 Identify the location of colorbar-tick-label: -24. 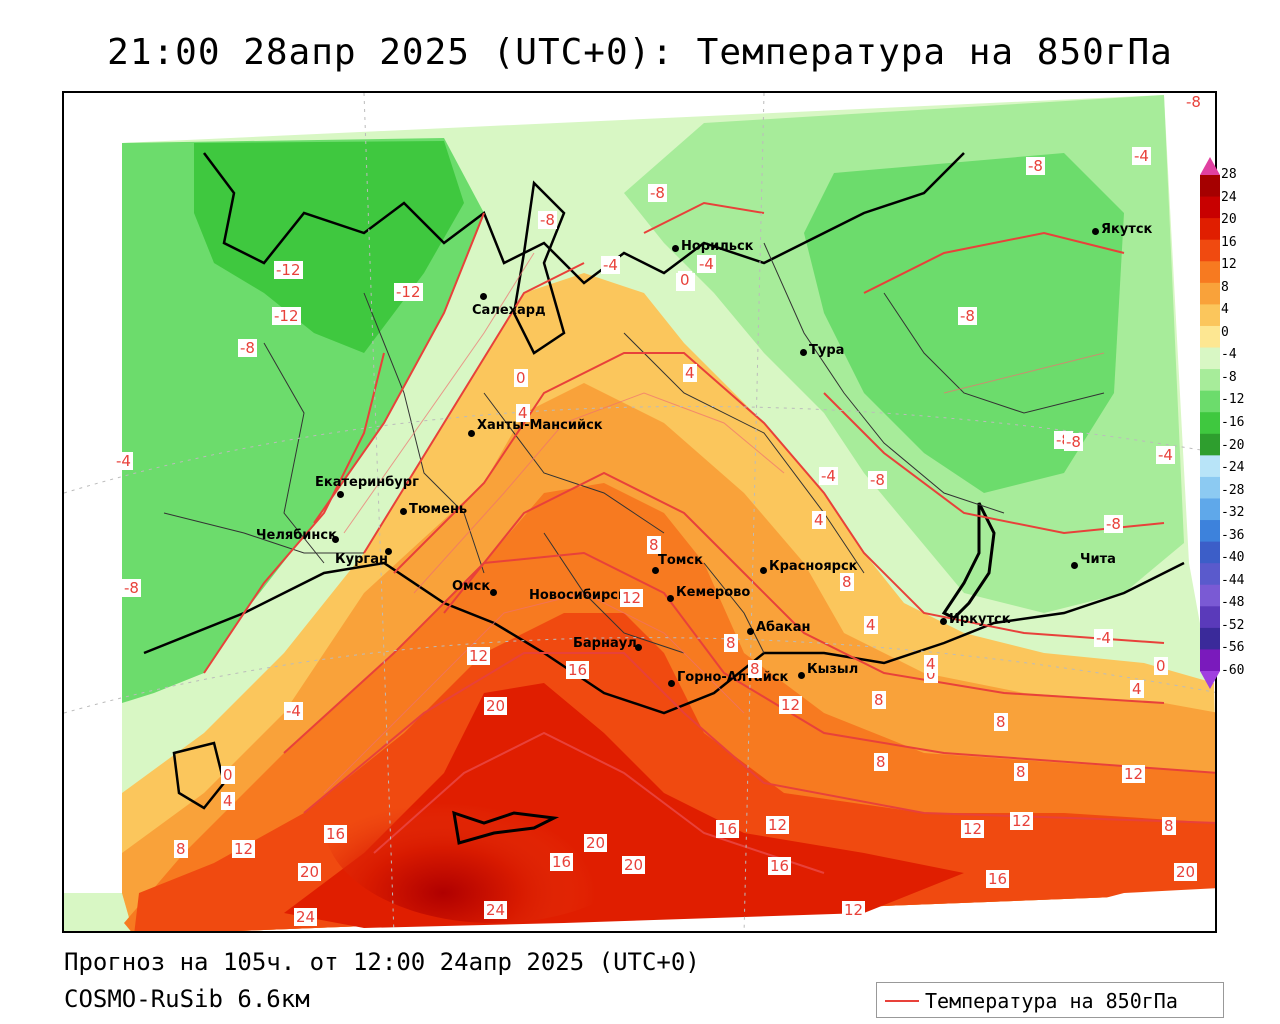
(1233, 468).